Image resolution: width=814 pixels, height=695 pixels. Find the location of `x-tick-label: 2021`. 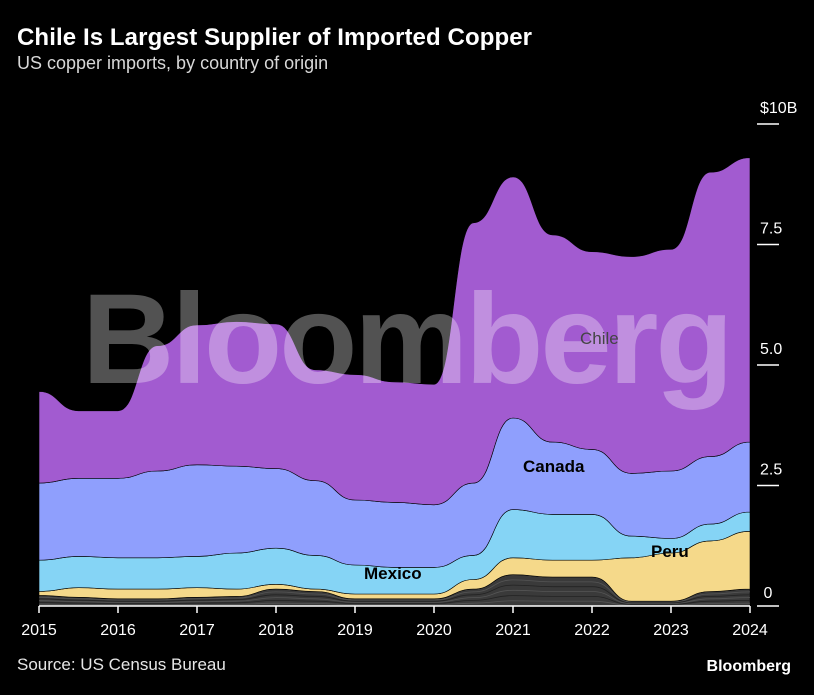

x-tick-label: 2021 is located at coordinates (513, 630).